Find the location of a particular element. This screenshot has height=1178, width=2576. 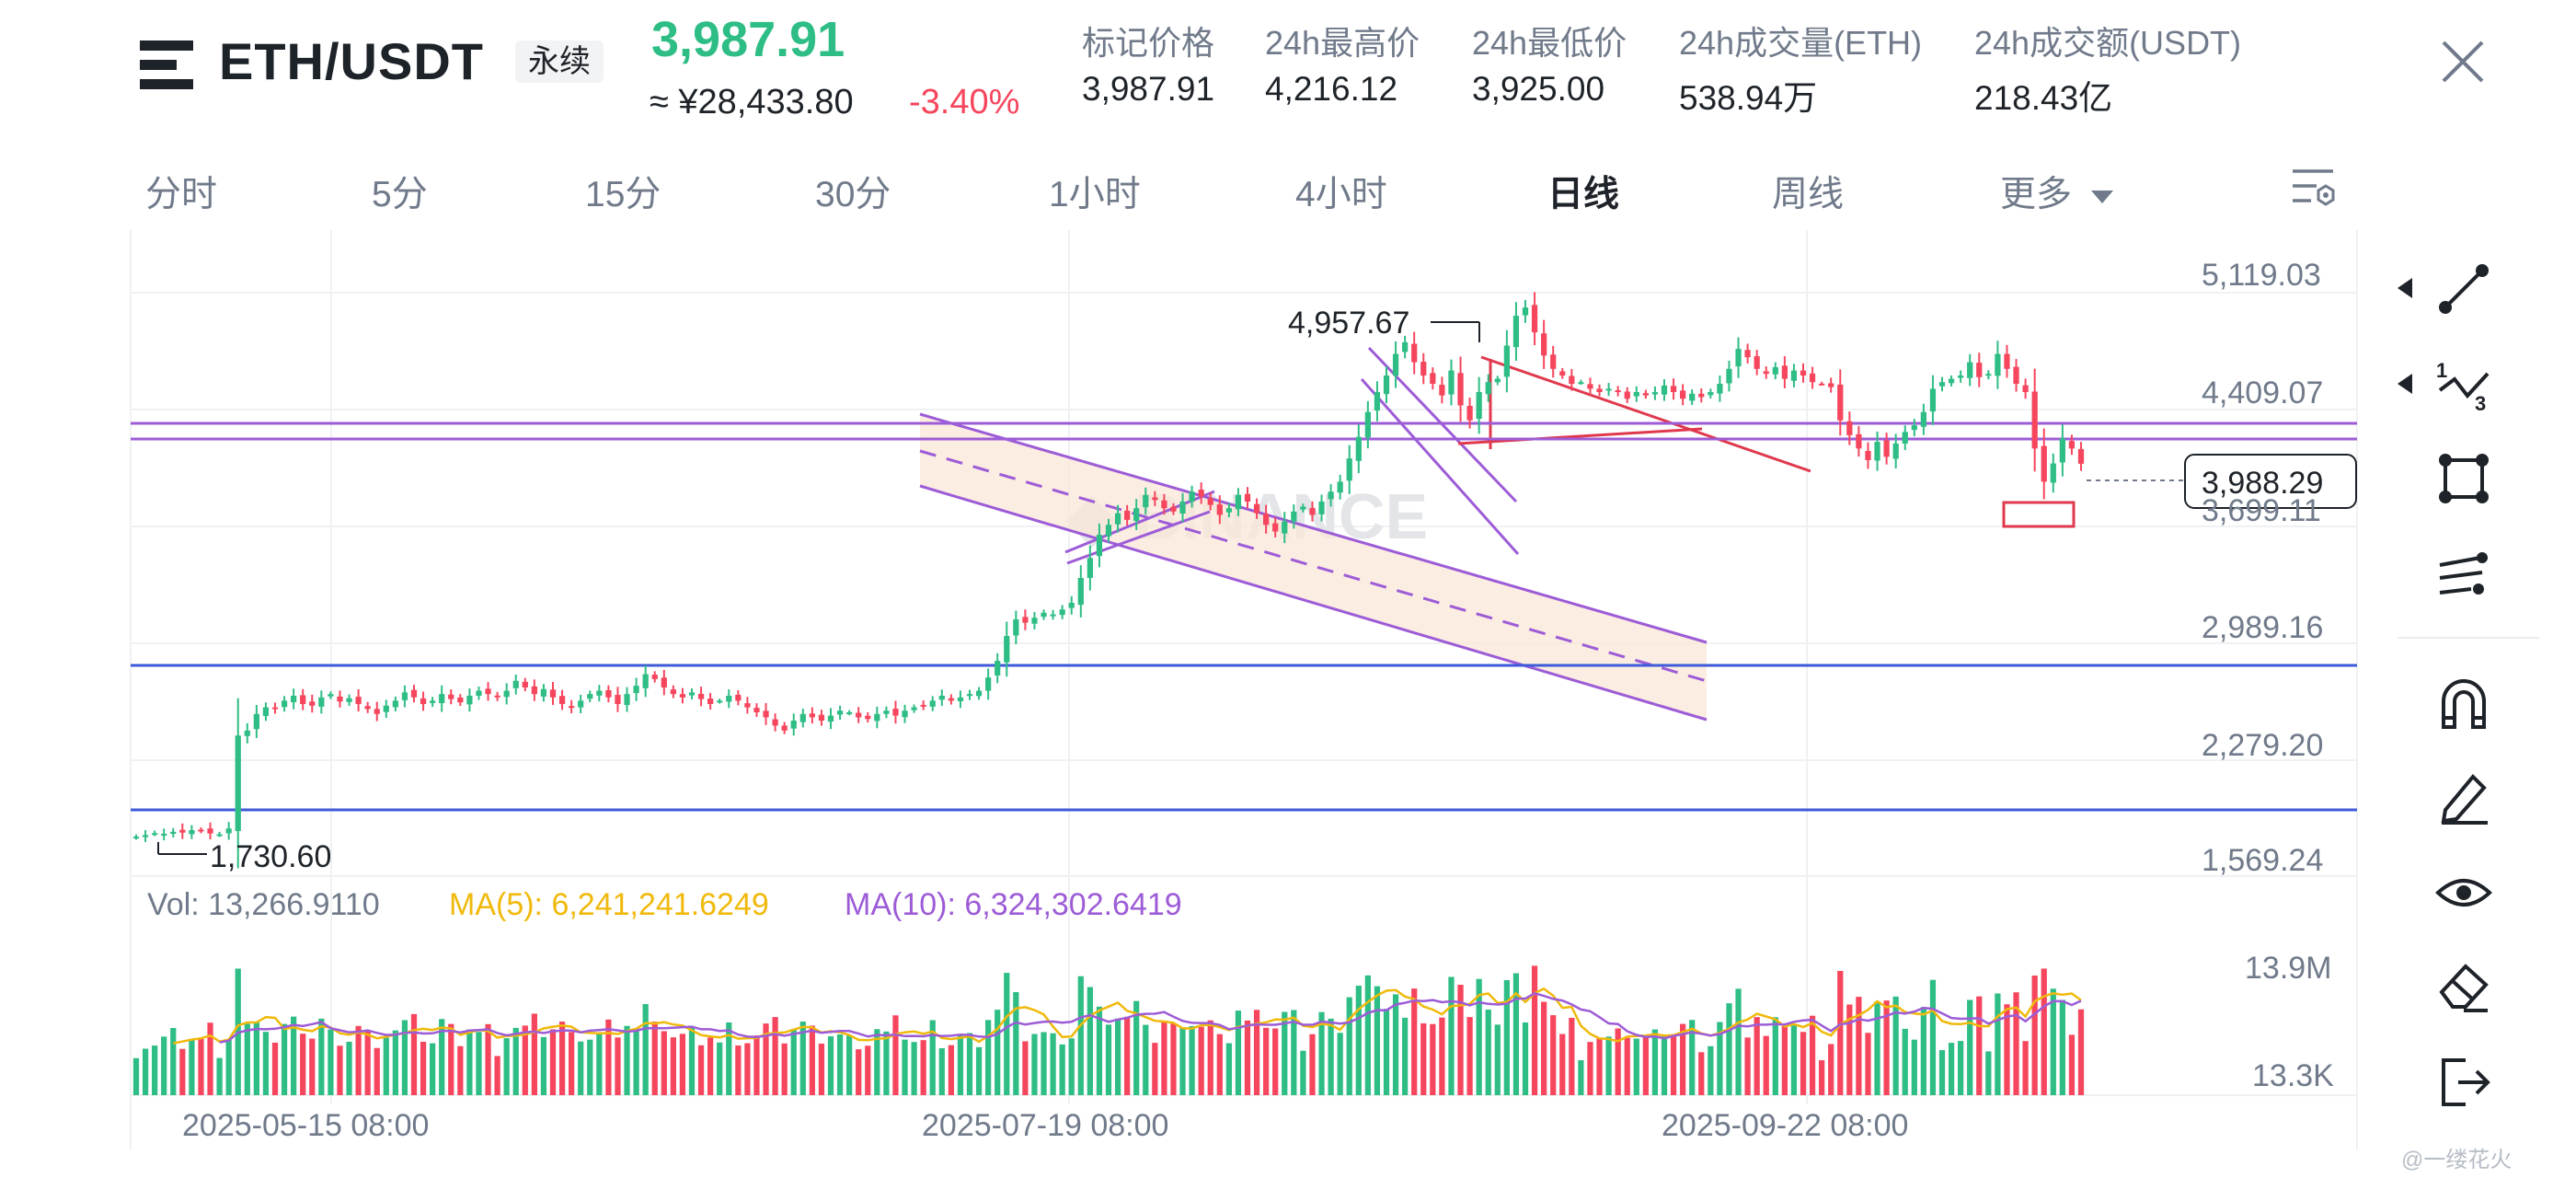

cny-price: ≈ ¥28,433.80 is located at coordinates (752, 102).